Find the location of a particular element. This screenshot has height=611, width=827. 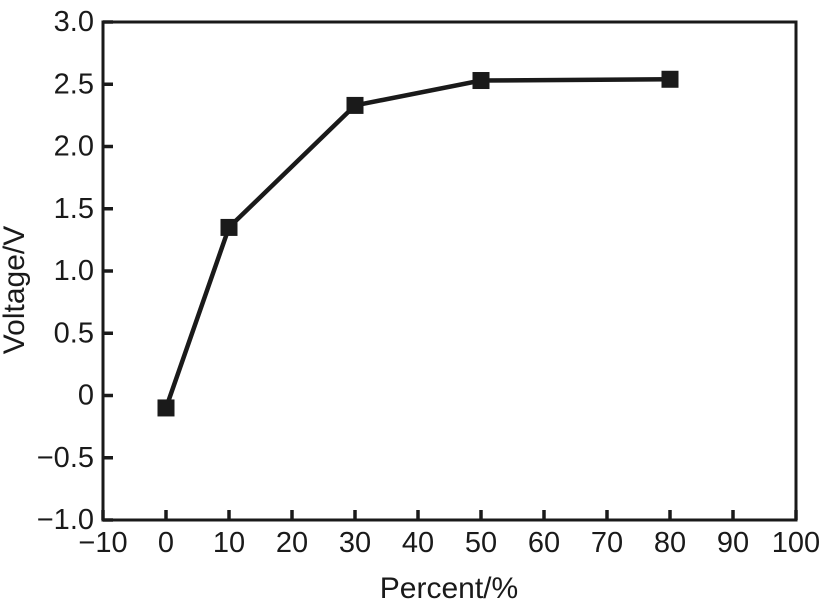

y-tick-label: 0 is located at coordinates (86, 396).